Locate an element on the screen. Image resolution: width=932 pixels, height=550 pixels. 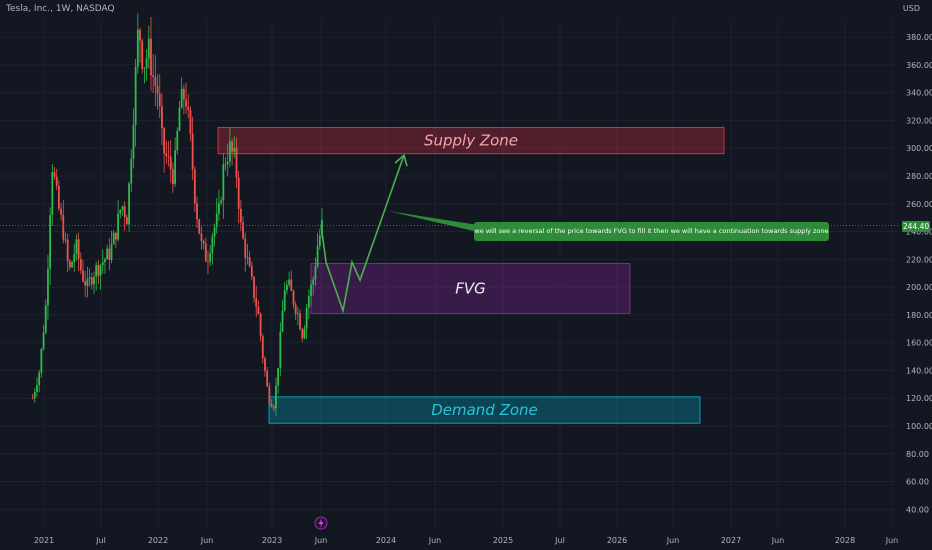
fvg-zone-label: FVG is located at coordinates (470, 288).